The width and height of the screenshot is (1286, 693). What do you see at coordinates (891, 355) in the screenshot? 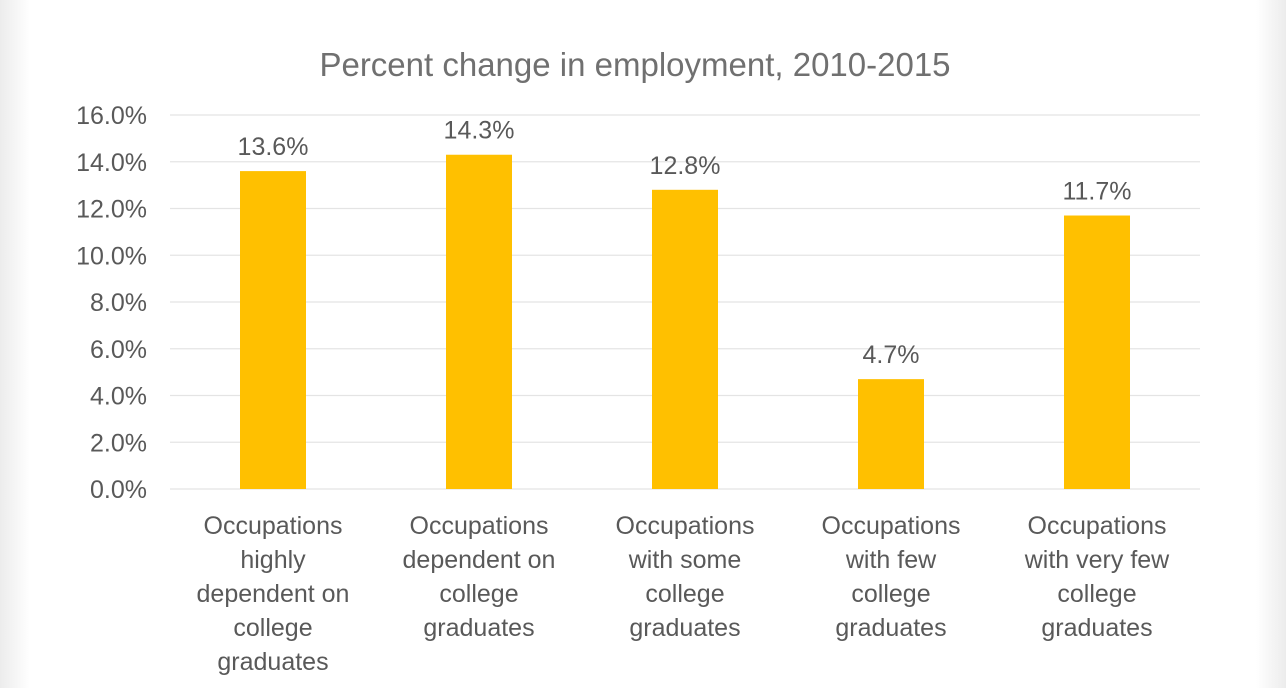
I see `data-label: 4.7%` at bounding box center [891, 355].